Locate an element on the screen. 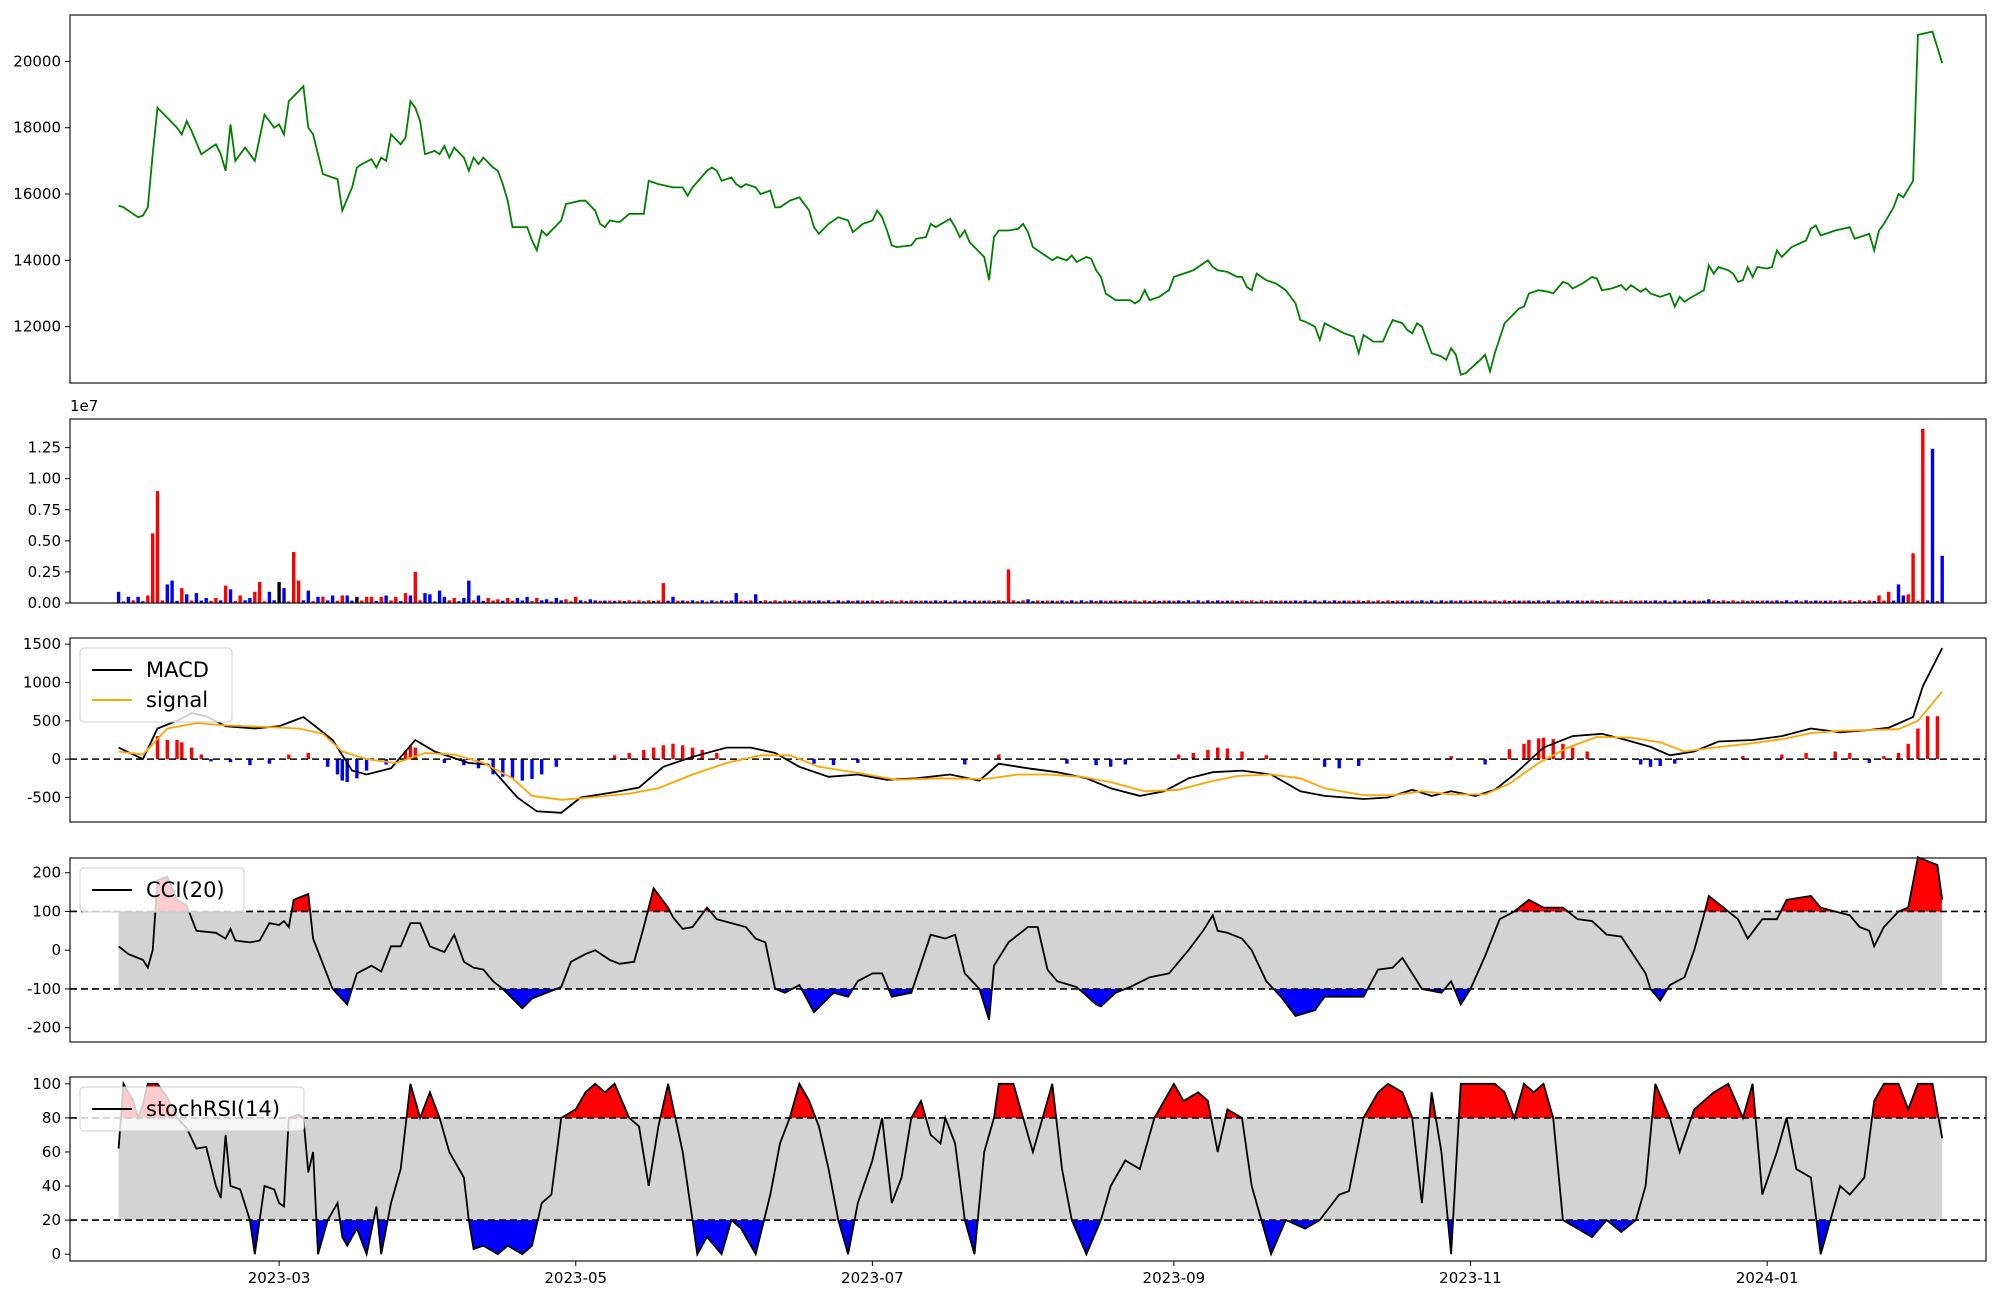 The image size is (2000, 1300). y-tick-label: -200 is located at coordinates (44, 1028).